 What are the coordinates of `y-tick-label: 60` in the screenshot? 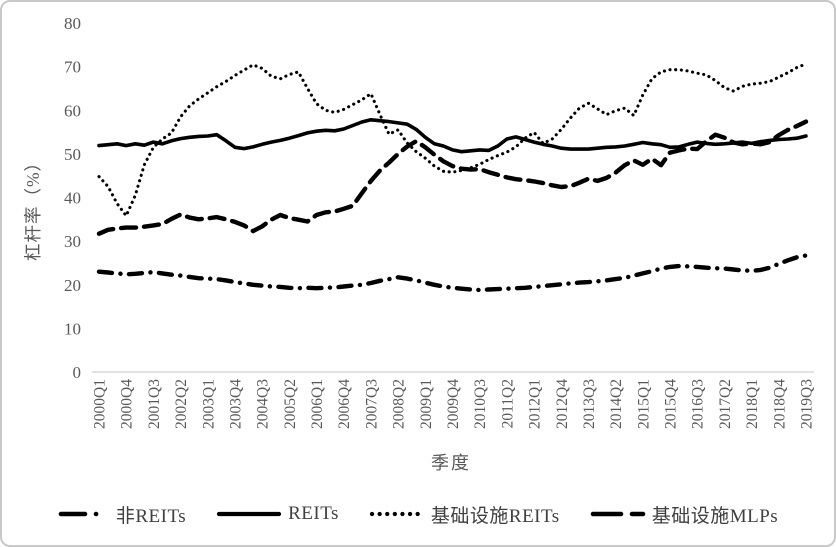 It's located at (72, 110).